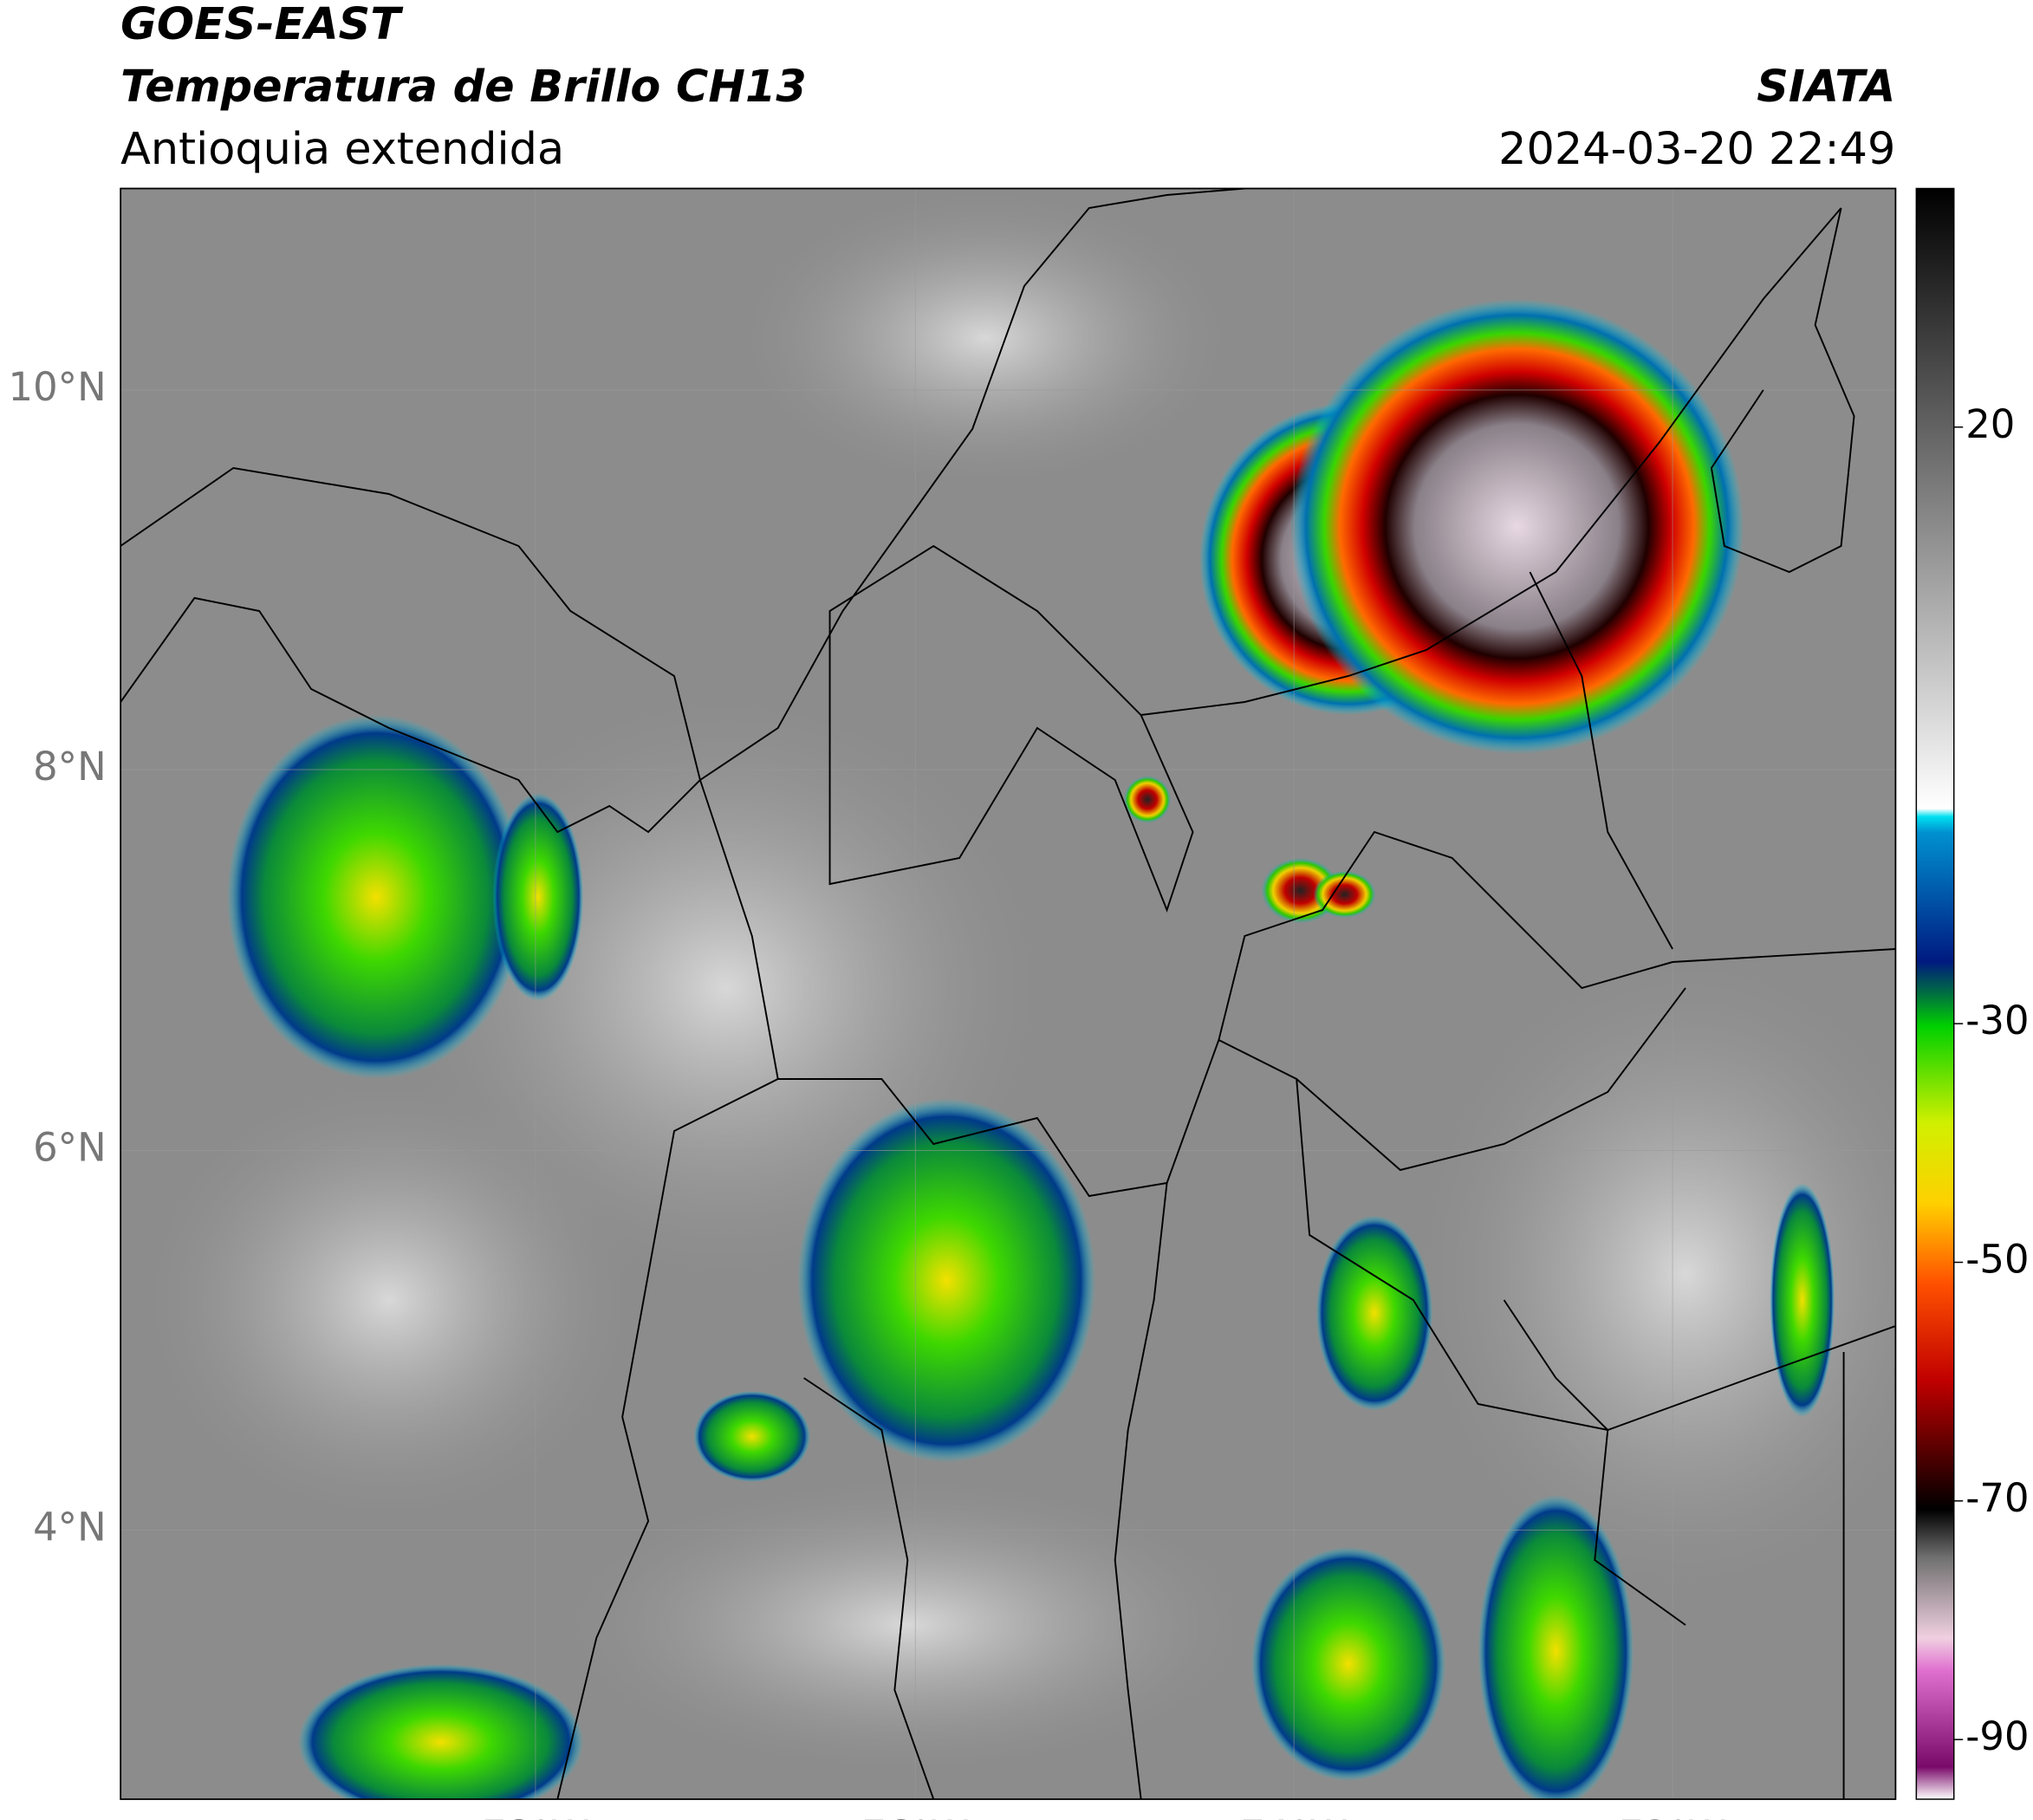 The width and height of the screenshot is (2033, 1820). I want to click on colorbar-tick-label: -30, so click(1997, 1020).